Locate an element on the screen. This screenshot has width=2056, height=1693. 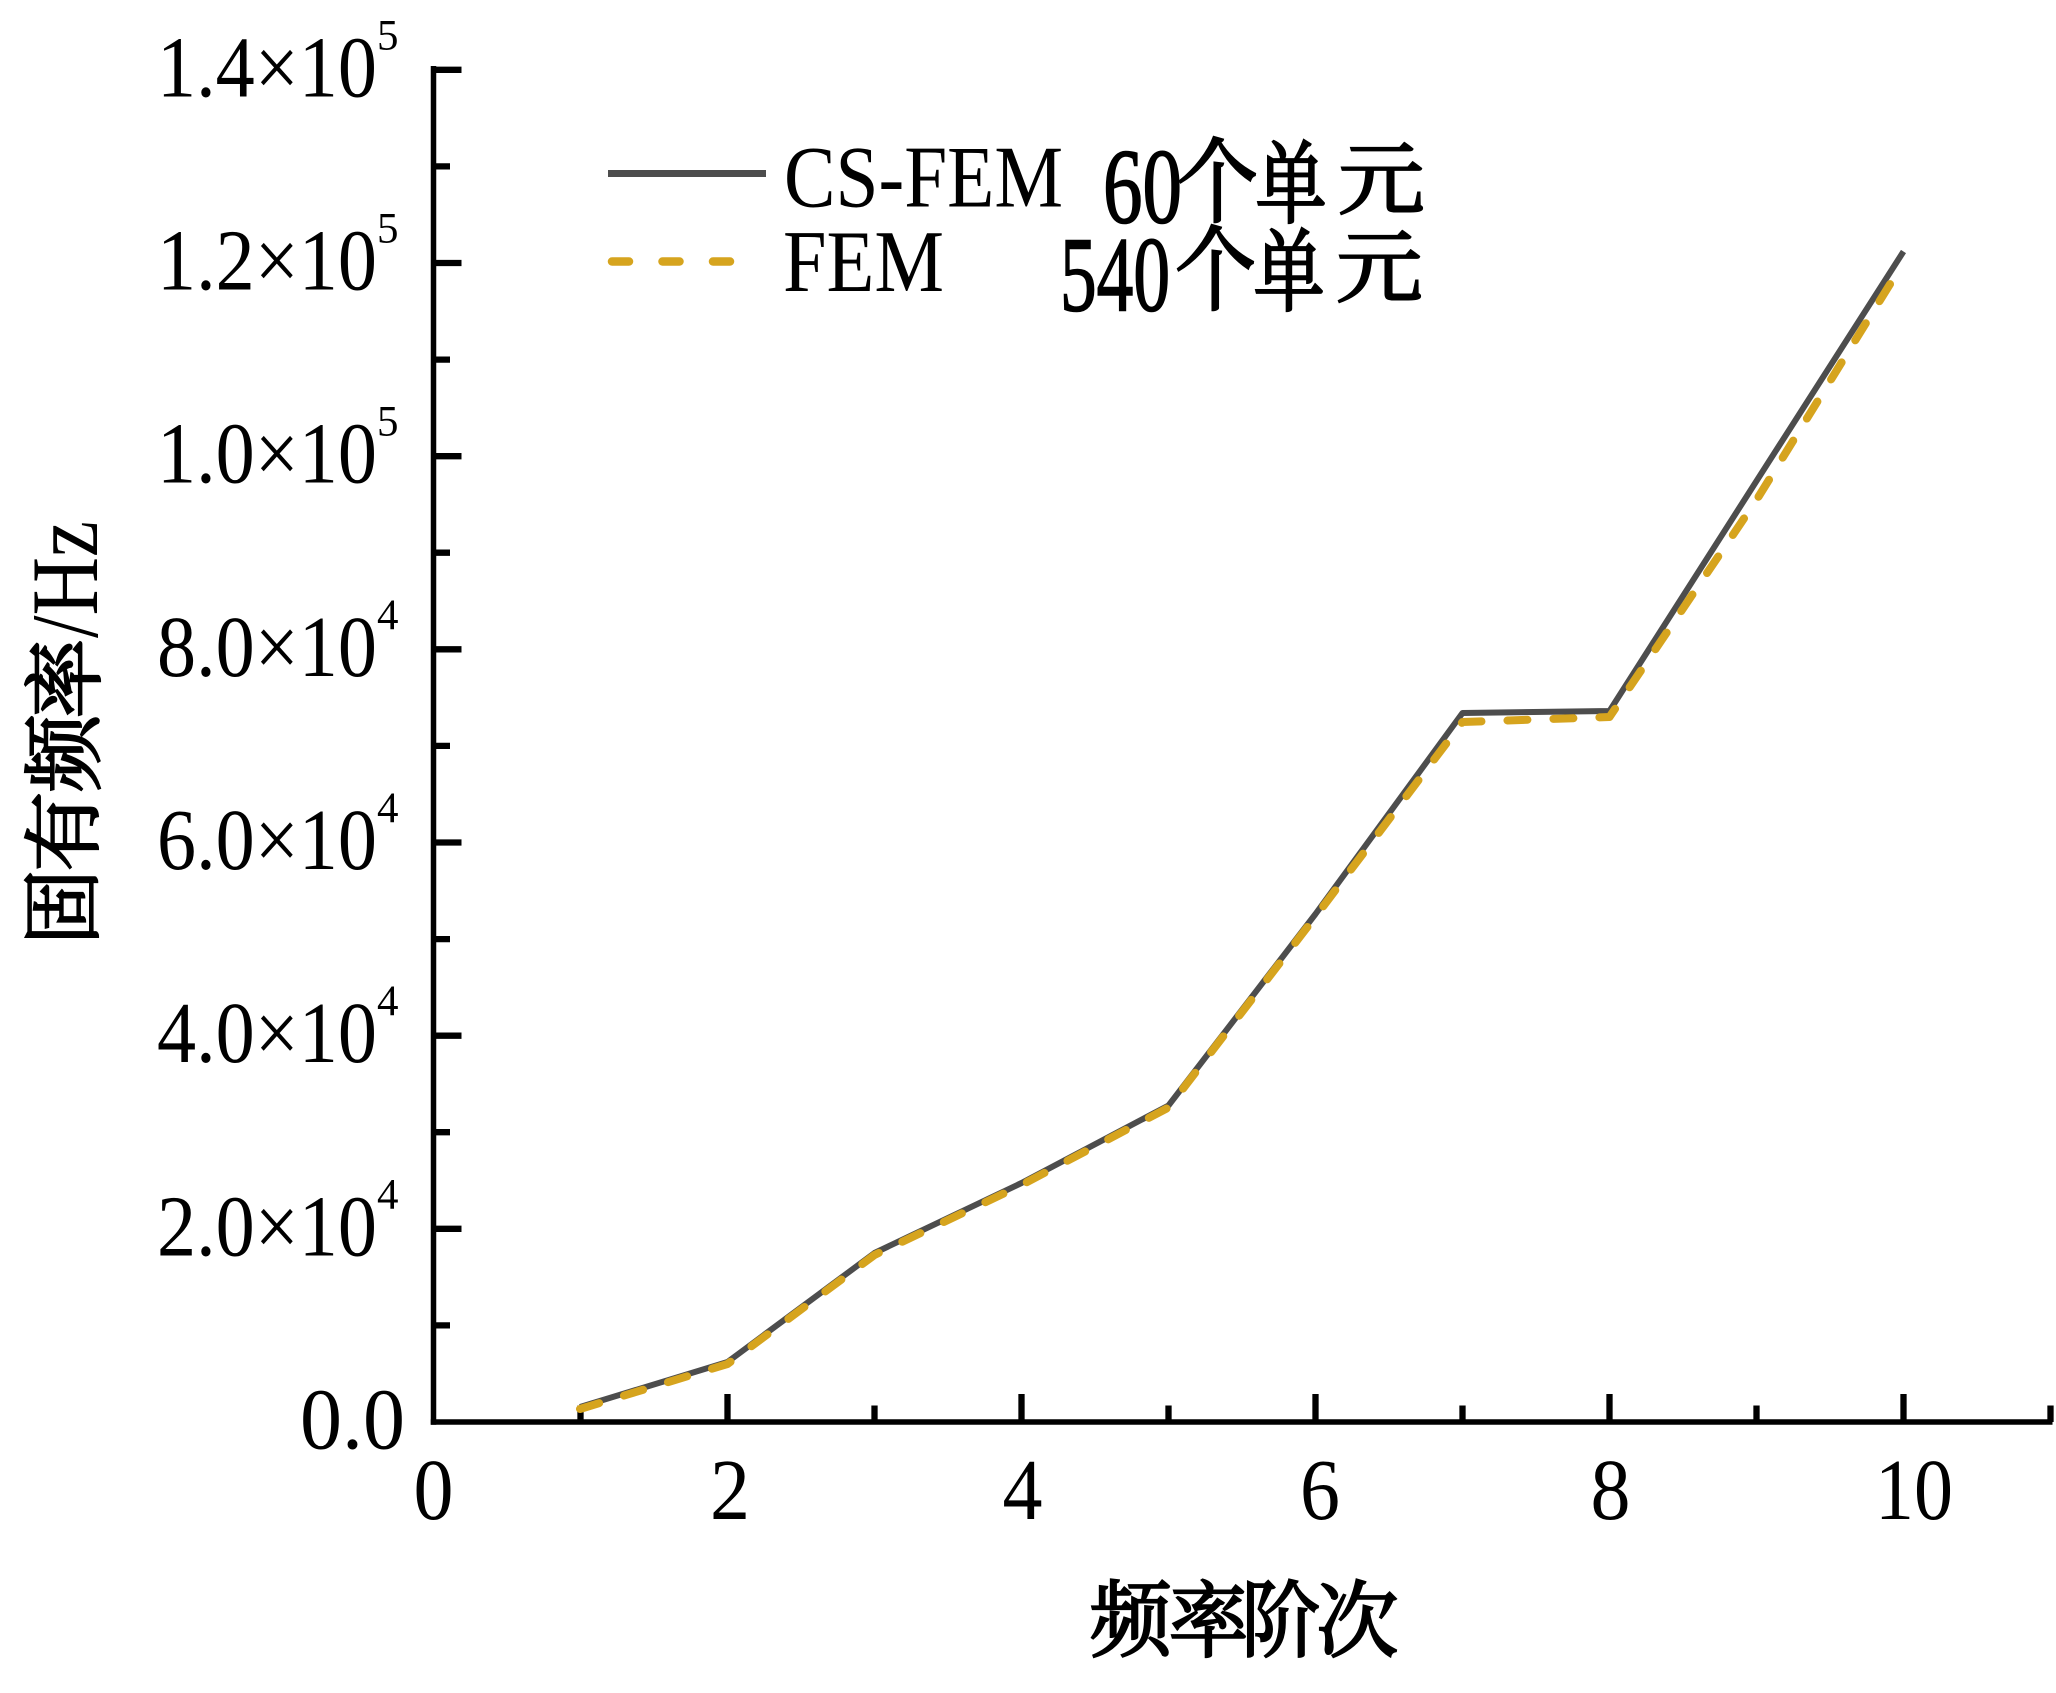
svg-text: 8 is located at coordinates (1611, 1489).